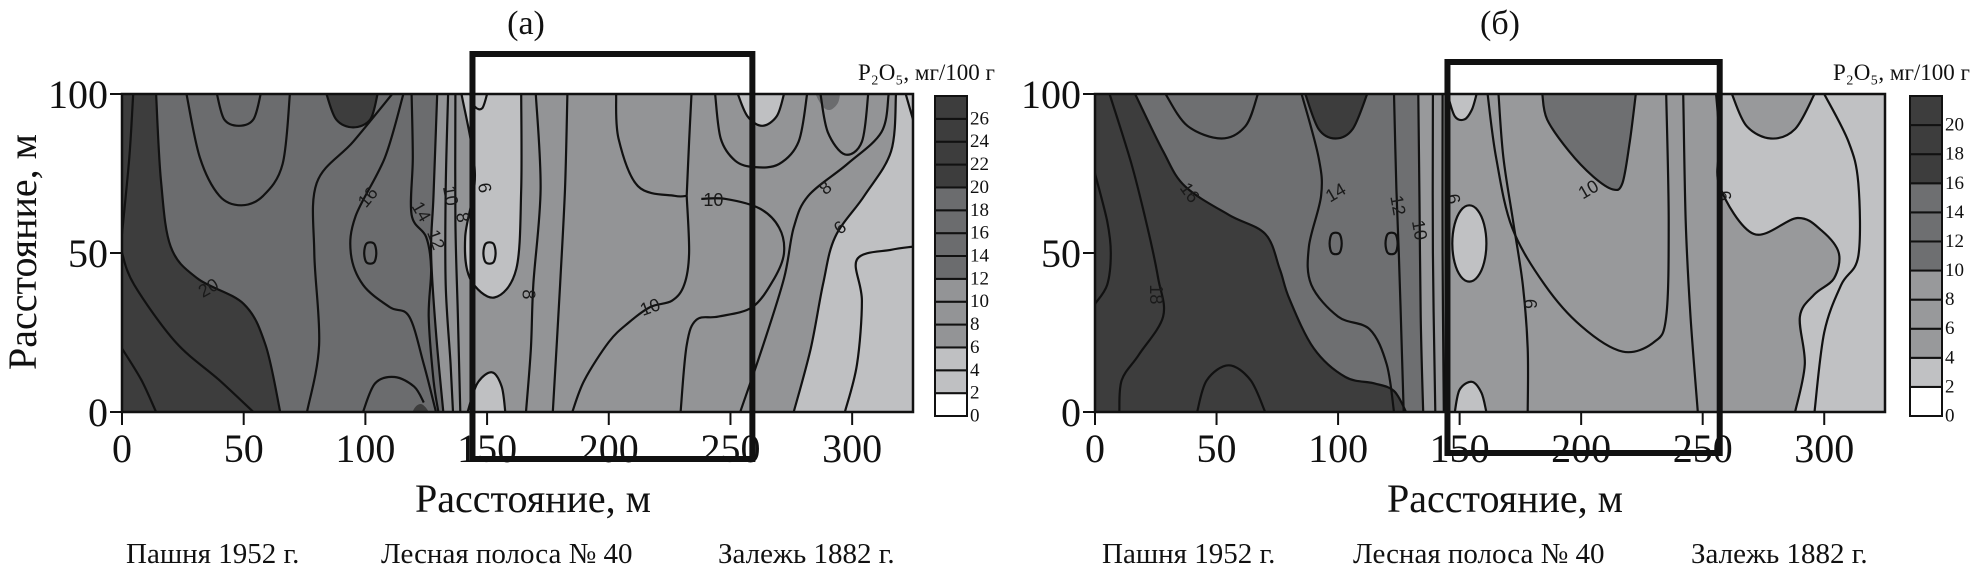  Describe the element at coordinates (975, 393) in the screenshot. I see `colorbar-tick-label: 2` at that location.